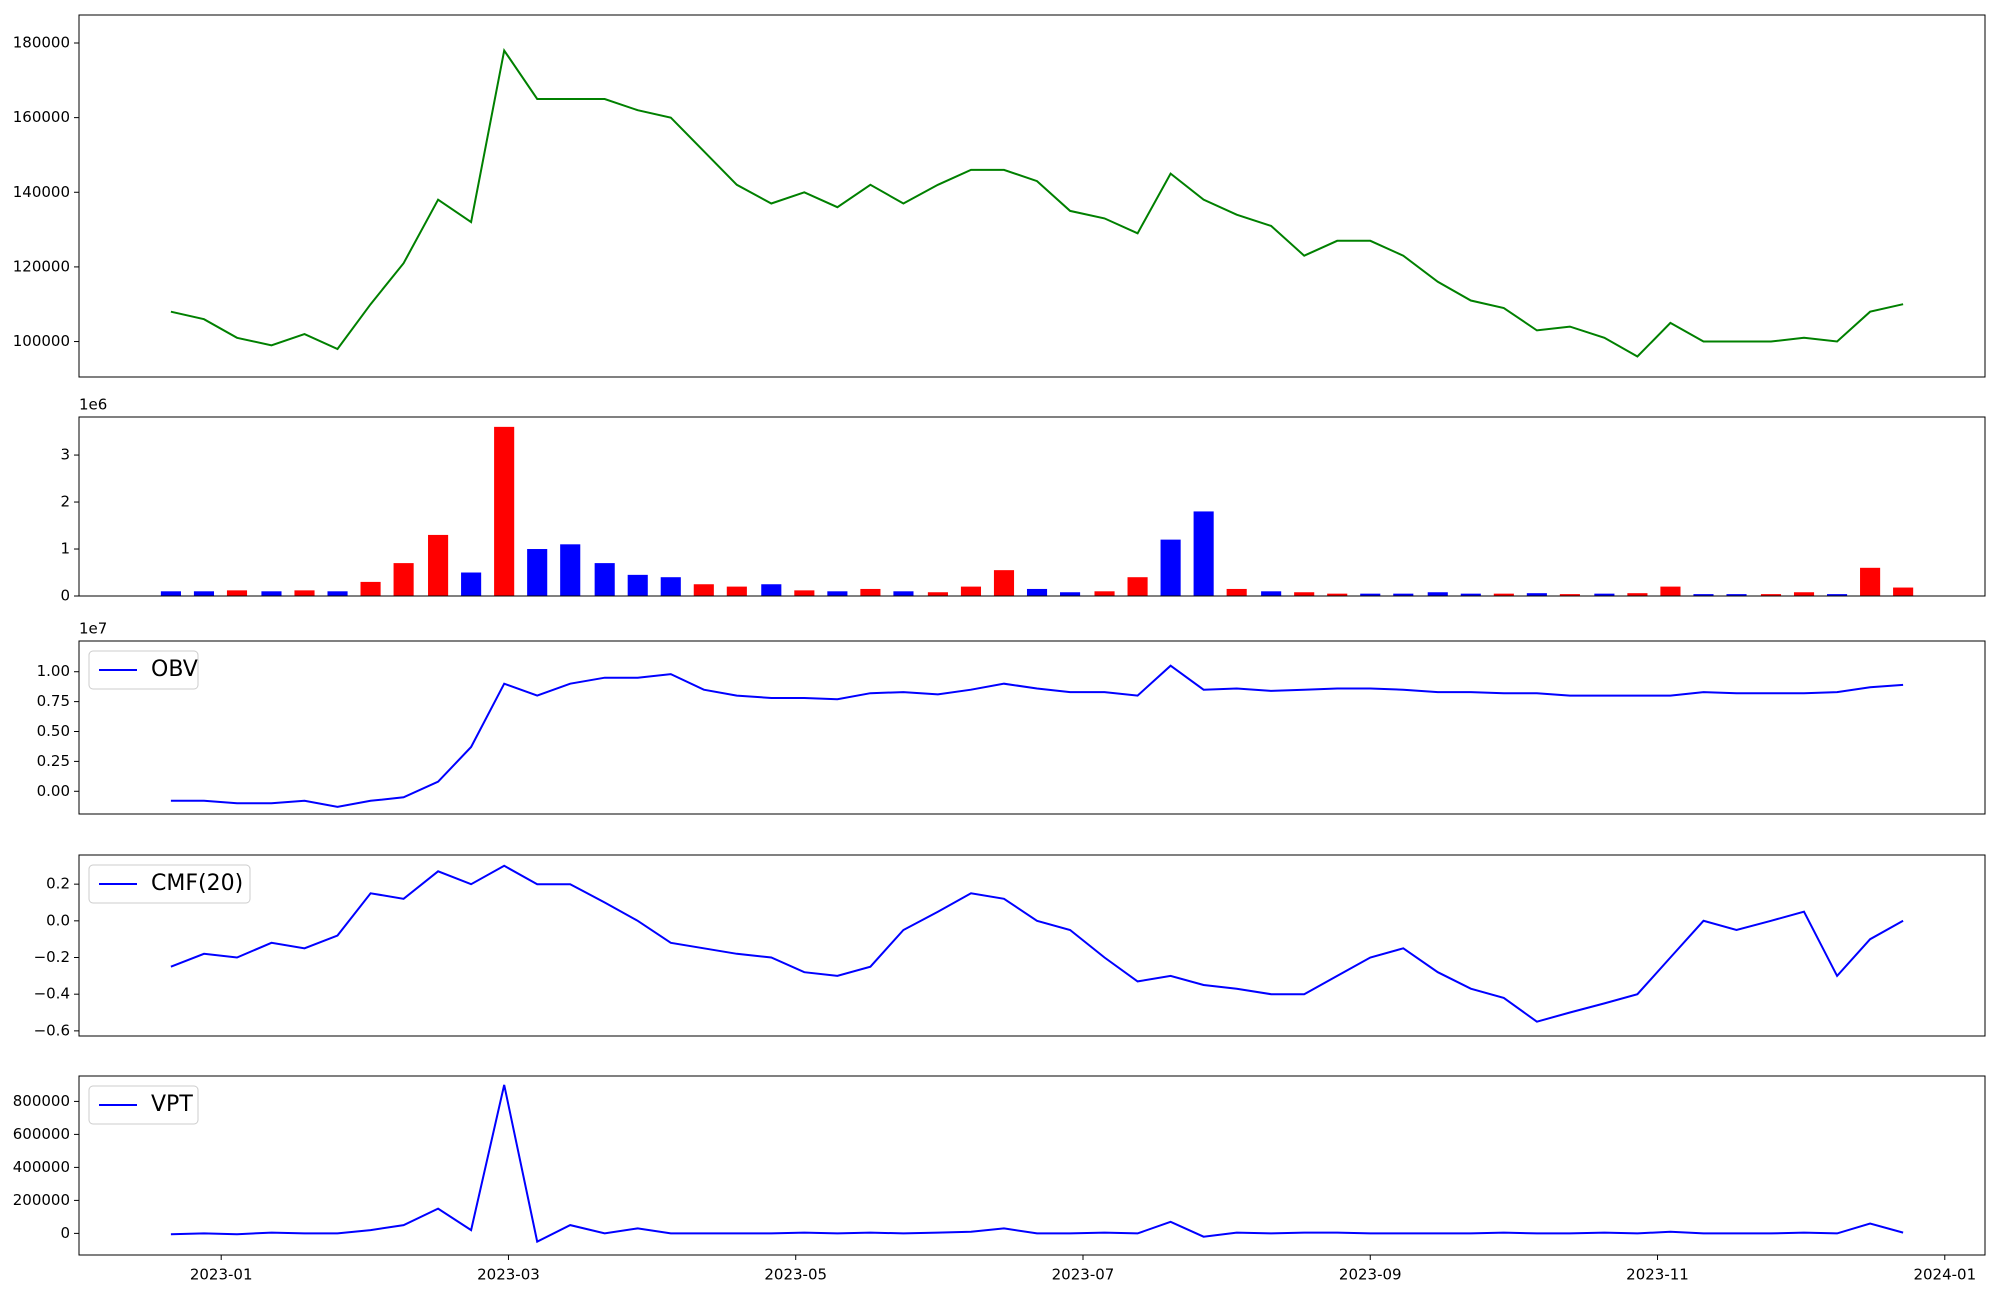 The height and width of the screenshot is (1300, 2000). Describe the element at coordinates (508, 1275) in the screenshot. I see `x-tick-label: 2023-03` at that location.